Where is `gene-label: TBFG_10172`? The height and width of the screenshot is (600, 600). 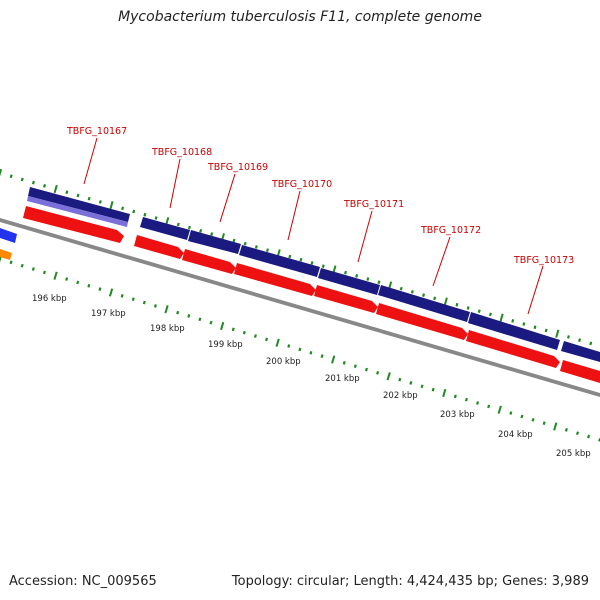
gene-label: TBFG_10172 is located at coordinates (450, 230).